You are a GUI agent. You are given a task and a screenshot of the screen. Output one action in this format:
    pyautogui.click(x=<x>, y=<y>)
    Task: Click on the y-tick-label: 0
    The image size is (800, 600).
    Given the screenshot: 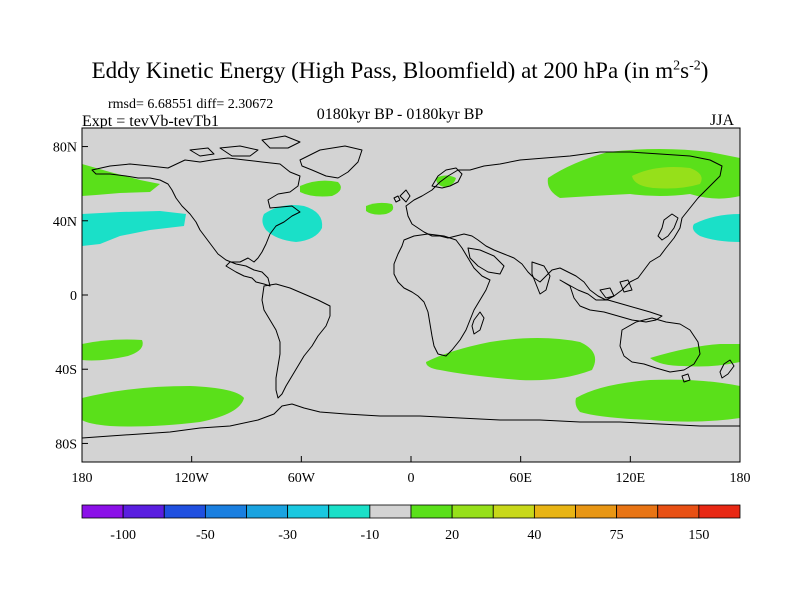 What is the action you would take?
    pyautogui.click(x=73, y=296)
    